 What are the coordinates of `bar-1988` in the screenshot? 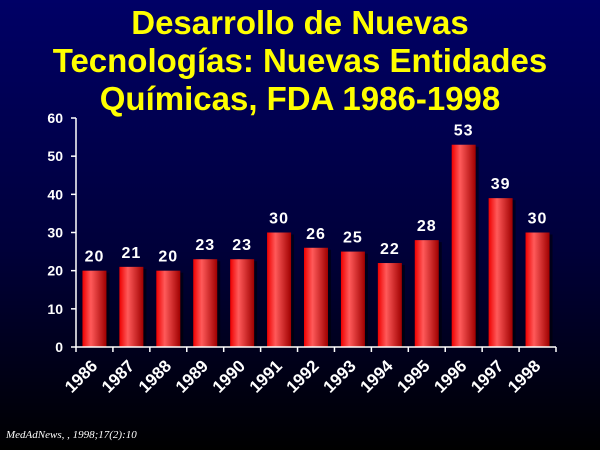 It's located at (168, 308).